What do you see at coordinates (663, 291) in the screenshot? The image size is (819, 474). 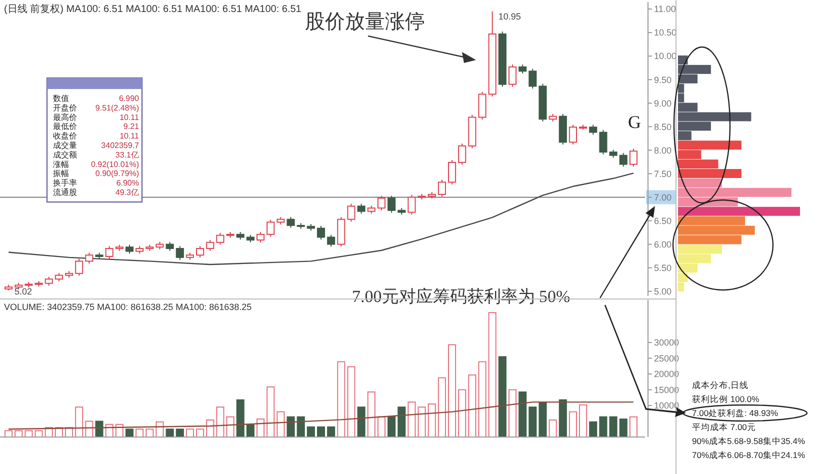 I see `y-tick-label: 5.00` at bounding box center [663, 291].